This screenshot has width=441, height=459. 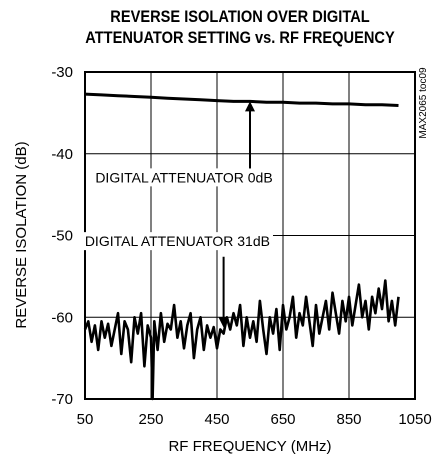 What do you see at coordinates (62, 236) in the screenshot?
I see `y-tick-label: -50` at bounding box center [62, 236].